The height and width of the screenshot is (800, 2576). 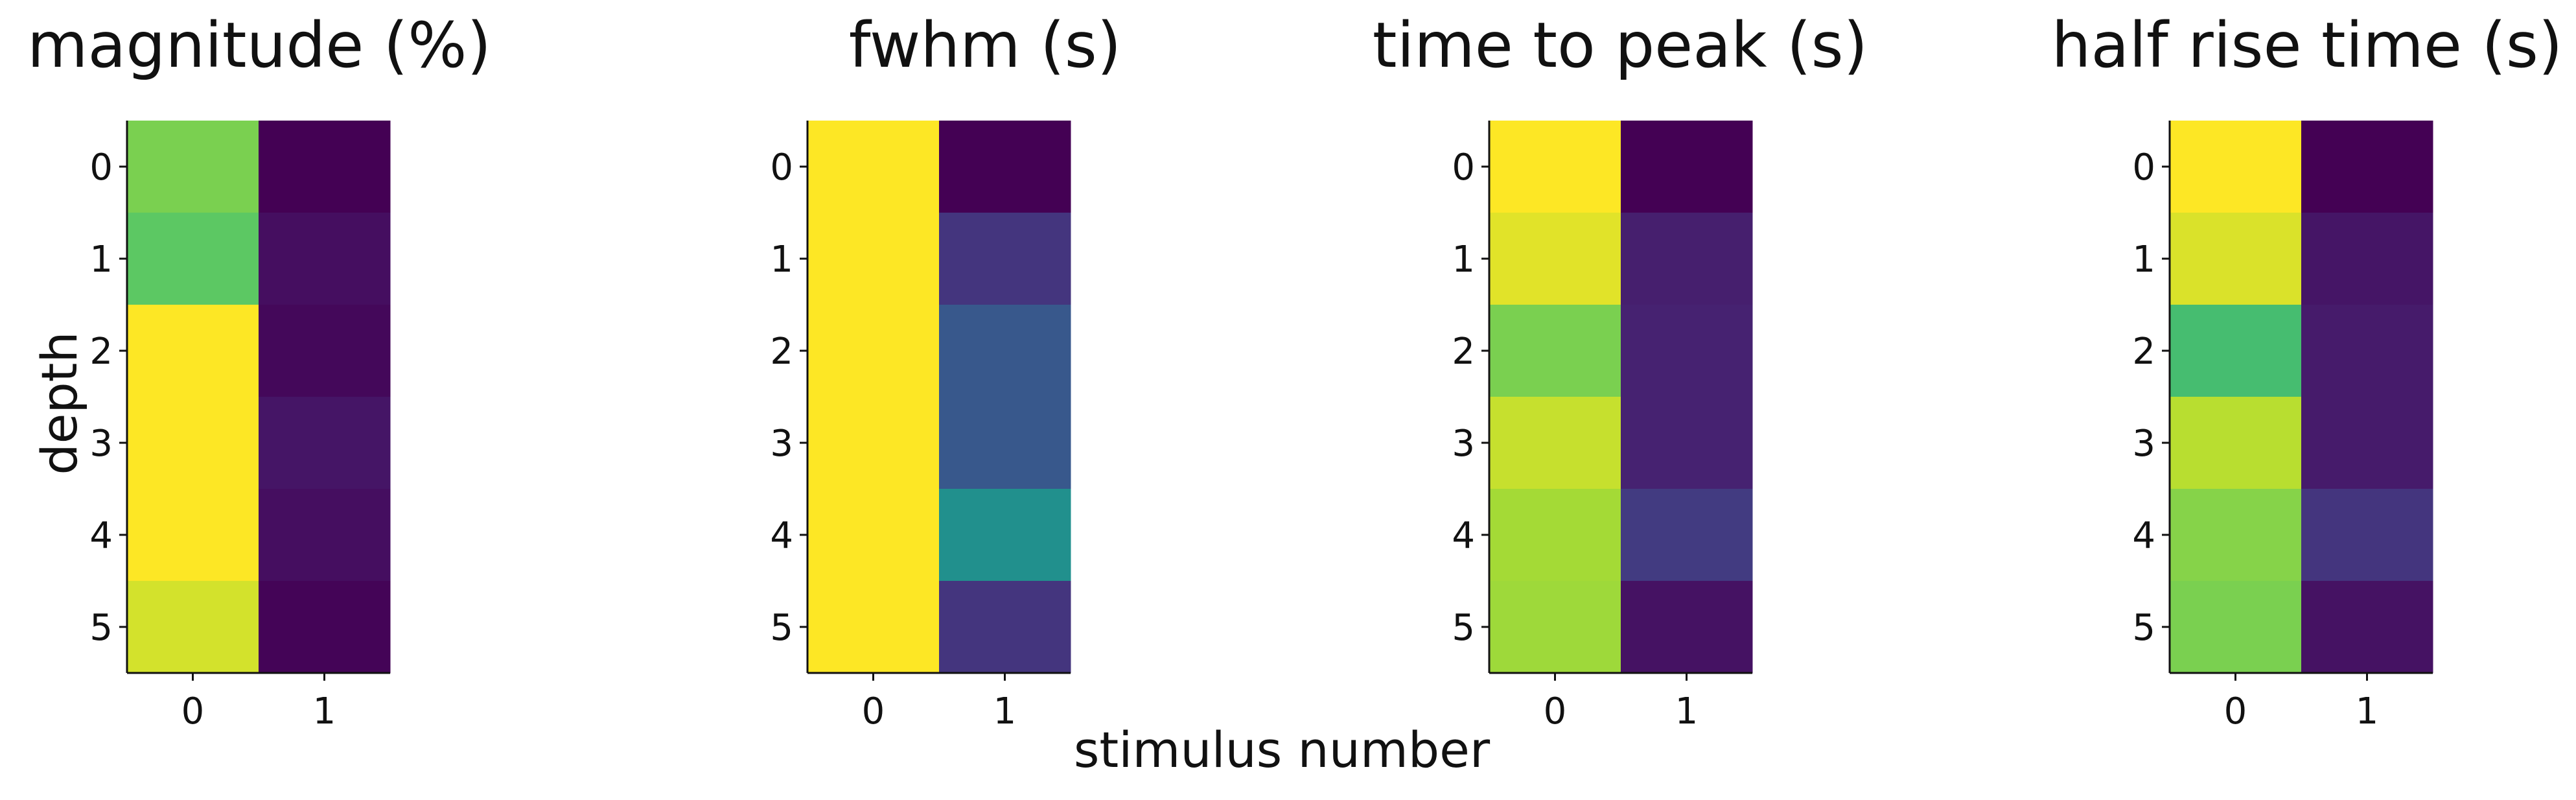 What do you see at coordinates (1620, 45) in the screenshot?
I see `panel-title-time-to-peak: time to peak (s)` at bounding box center [1620, 45].